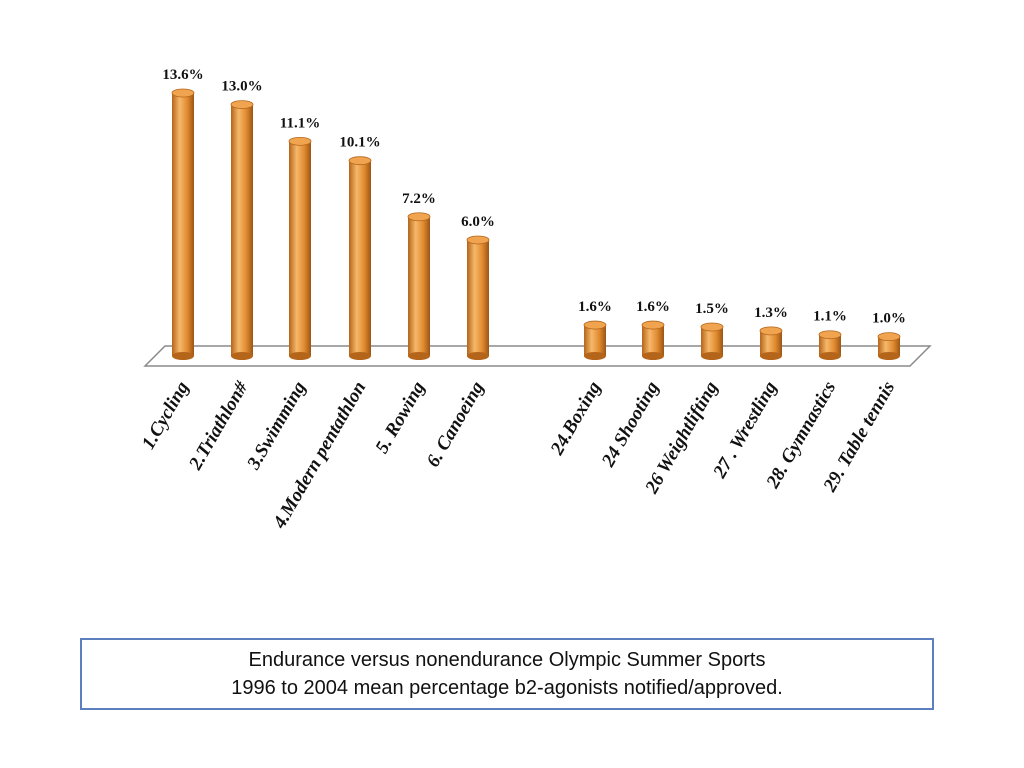  Describe the element at coordinates (401, 417) in the screenshot. I see `category-label: 5. Rowing` at that location.